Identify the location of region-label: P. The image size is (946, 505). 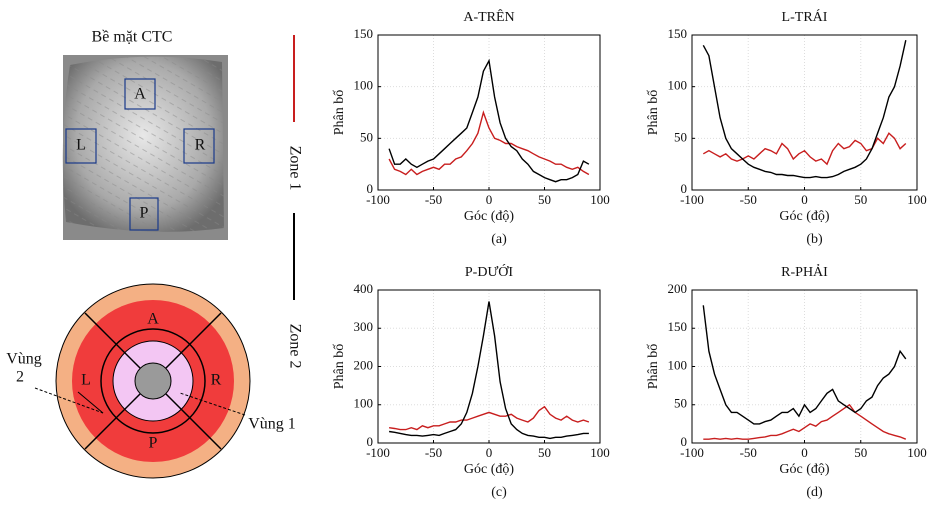
(144, 213).